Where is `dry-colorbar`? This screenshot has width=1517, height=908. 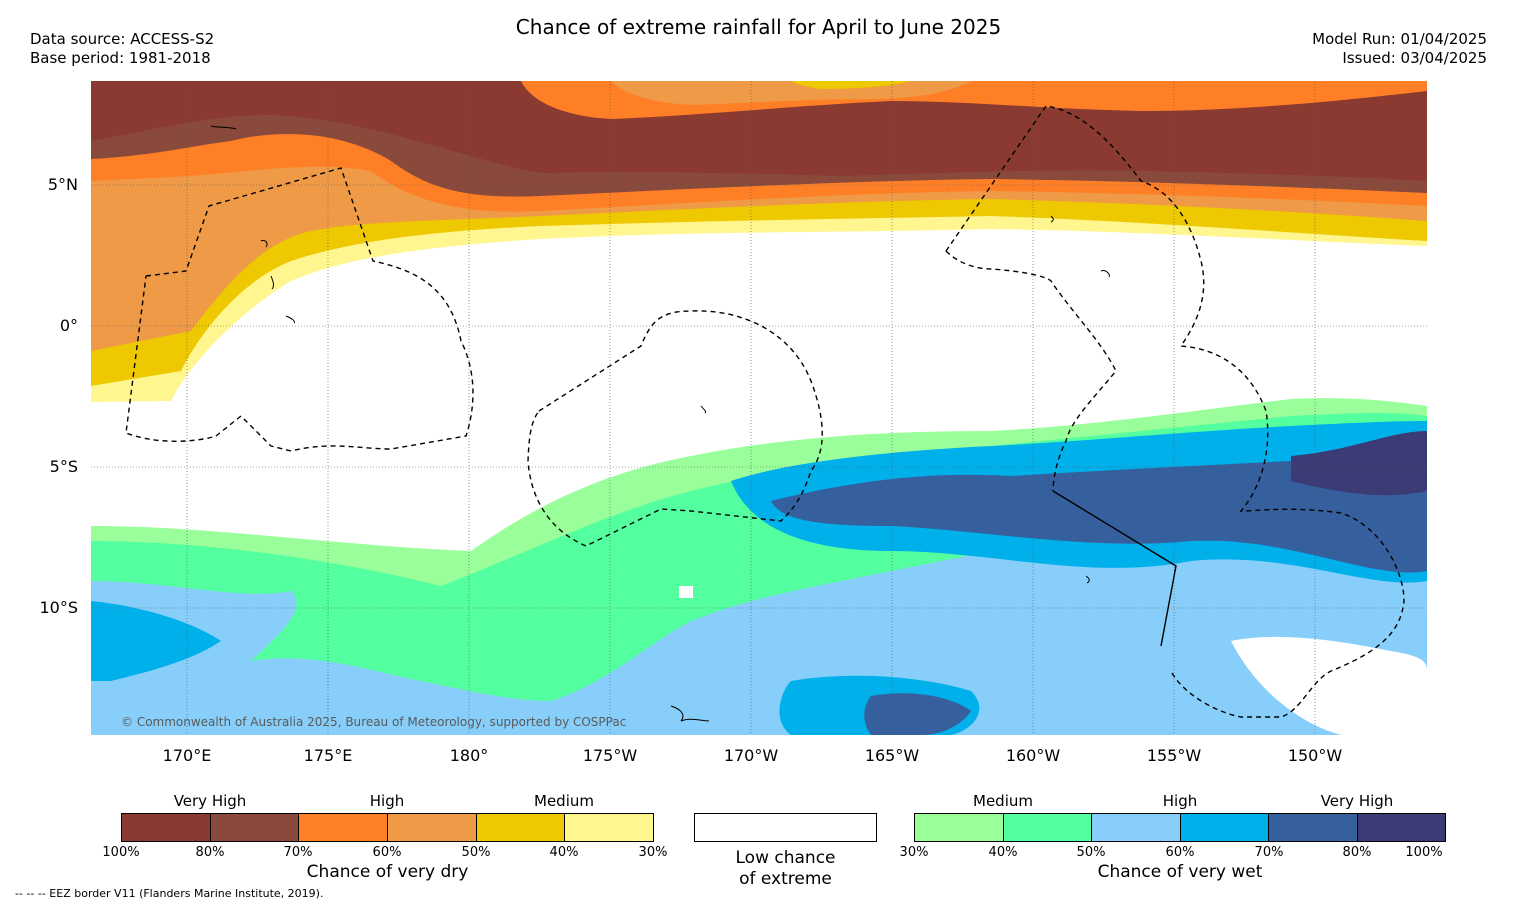
dry-colorbar is located at coordinates (387, 827).